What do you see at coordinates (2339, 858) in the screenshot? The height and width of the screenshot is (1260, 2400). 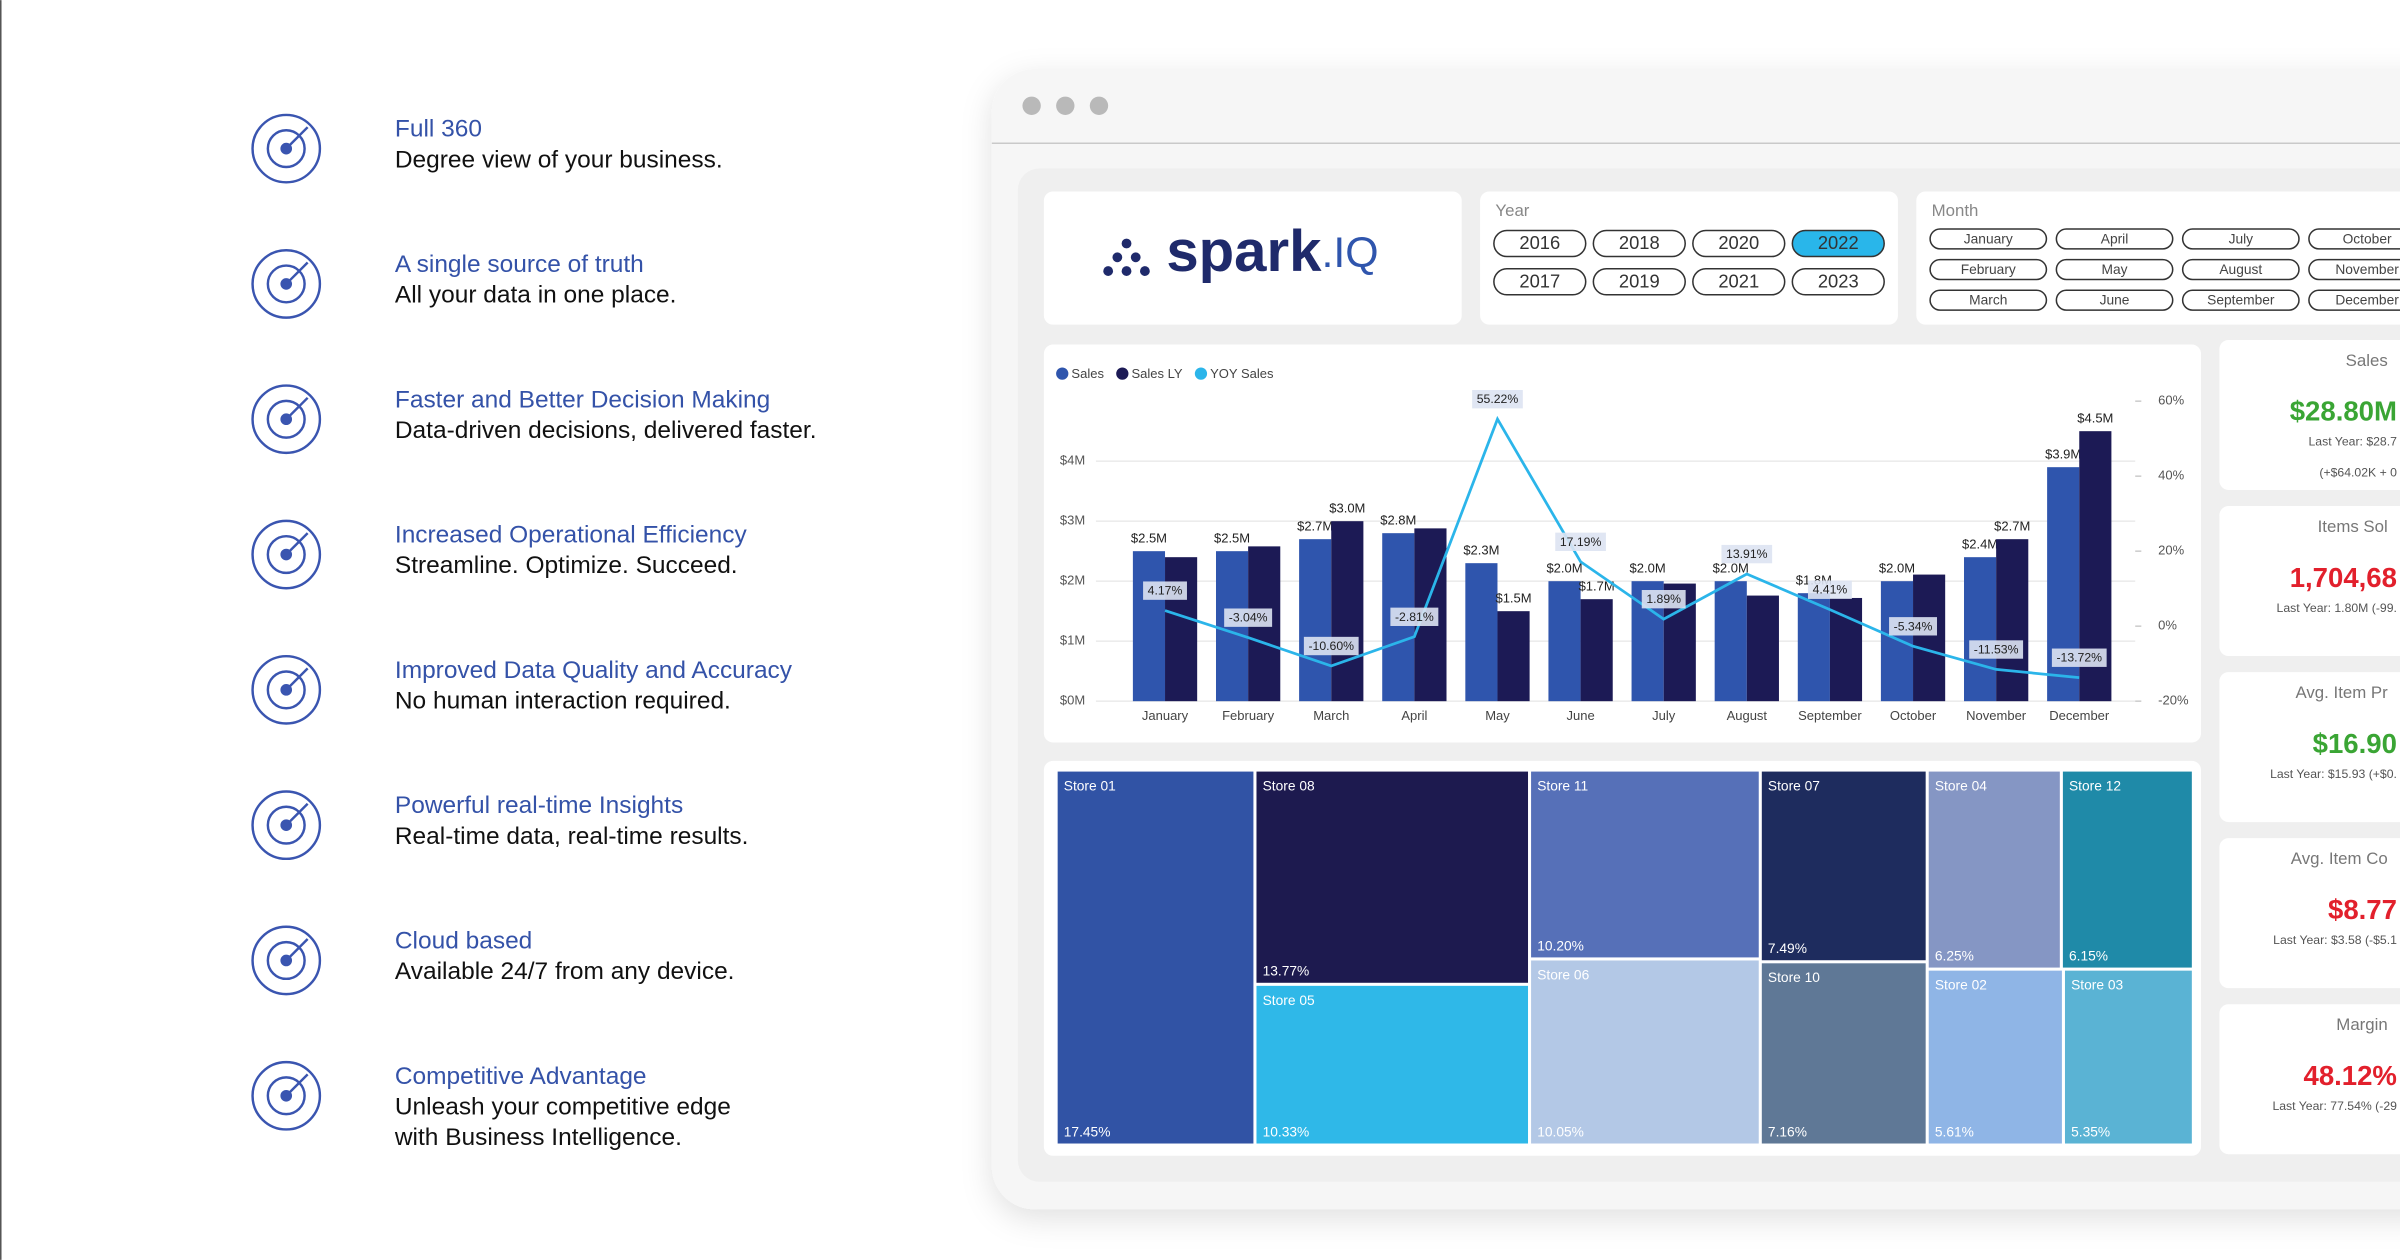 I see `kpi-title: Avg. Item Co` at bounding box center [2339, 858].